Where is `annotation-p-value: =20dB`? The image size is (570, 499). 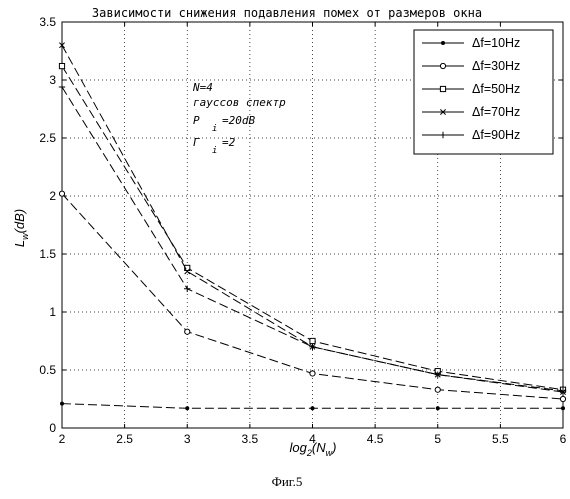
annotation-p-value: =20dB is located at coordinates (238, 120).